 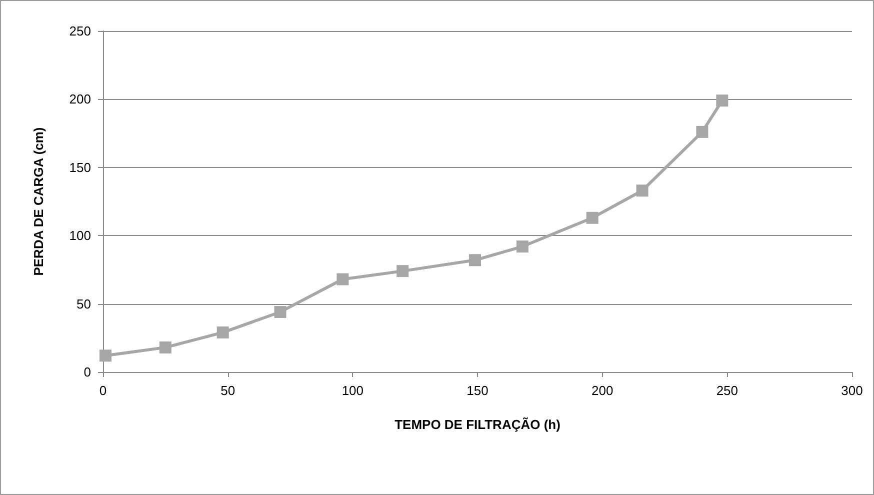 I want to click on y-tick-label: 50, so click(x=83, y=304).